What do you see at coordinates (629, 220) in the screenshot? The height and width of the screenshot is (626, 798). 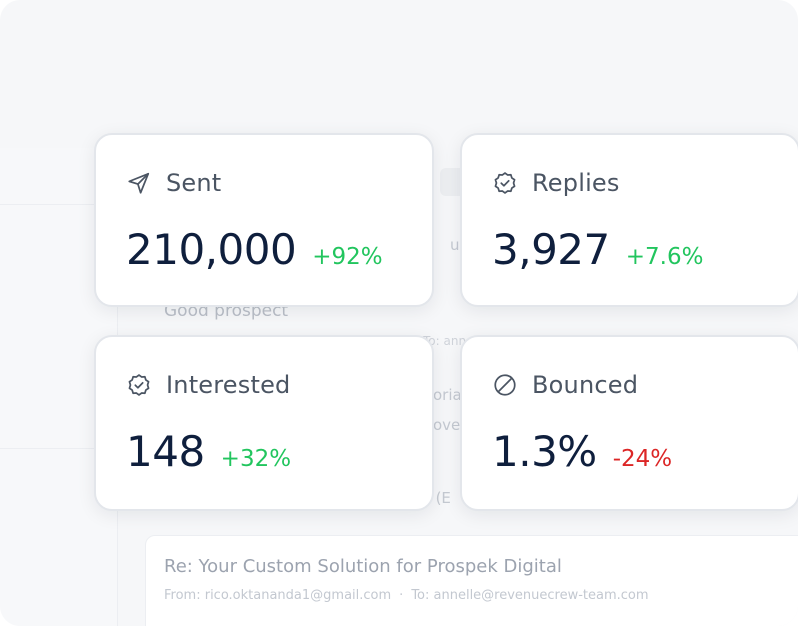 I see `stat-card-replies: Replies 3,927 +7.6%` at bounding box center [629, 220].